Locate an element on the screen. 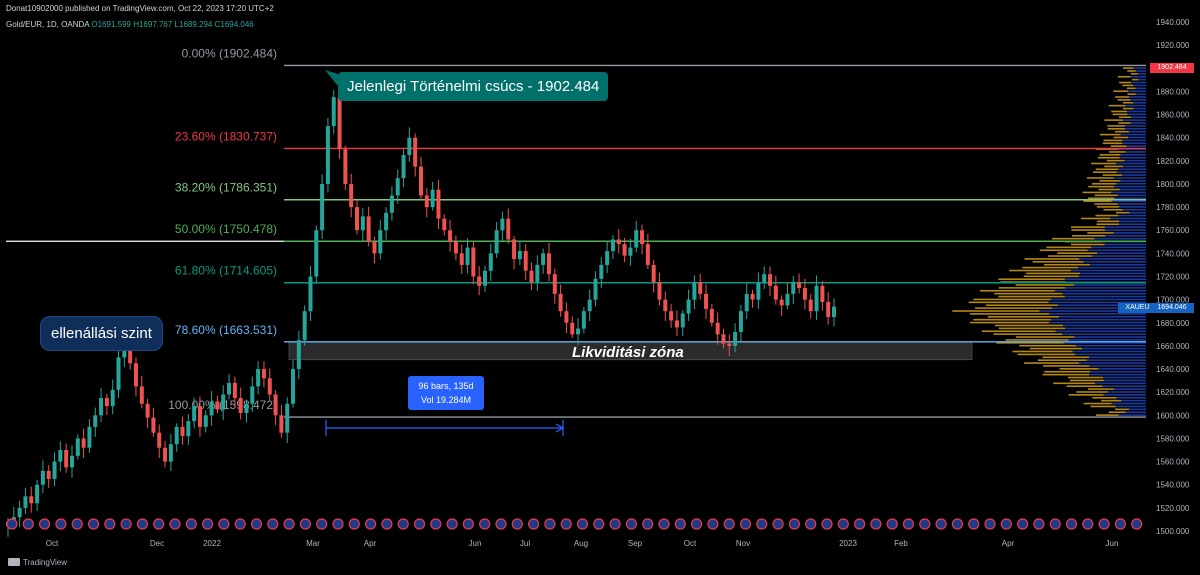 This screenshot has height=575, width=1200. resistance-callout: ellenállási szint is located at coordinates (101, 333).